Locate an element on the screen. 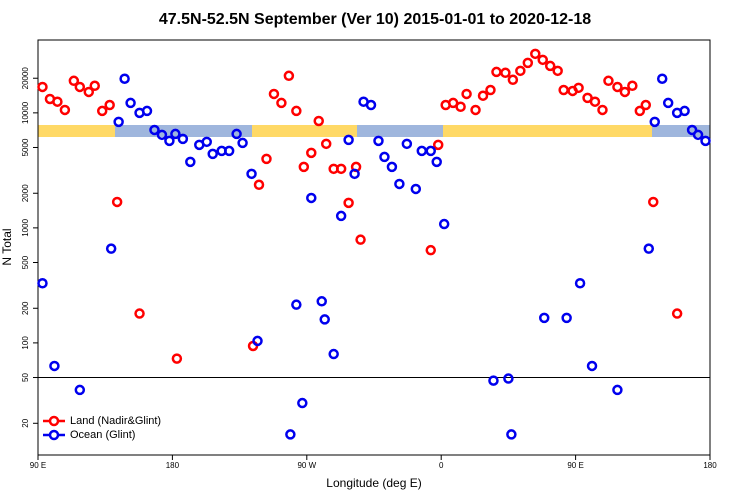  y-axis-label: N Total is located at coordinates (7, 246).